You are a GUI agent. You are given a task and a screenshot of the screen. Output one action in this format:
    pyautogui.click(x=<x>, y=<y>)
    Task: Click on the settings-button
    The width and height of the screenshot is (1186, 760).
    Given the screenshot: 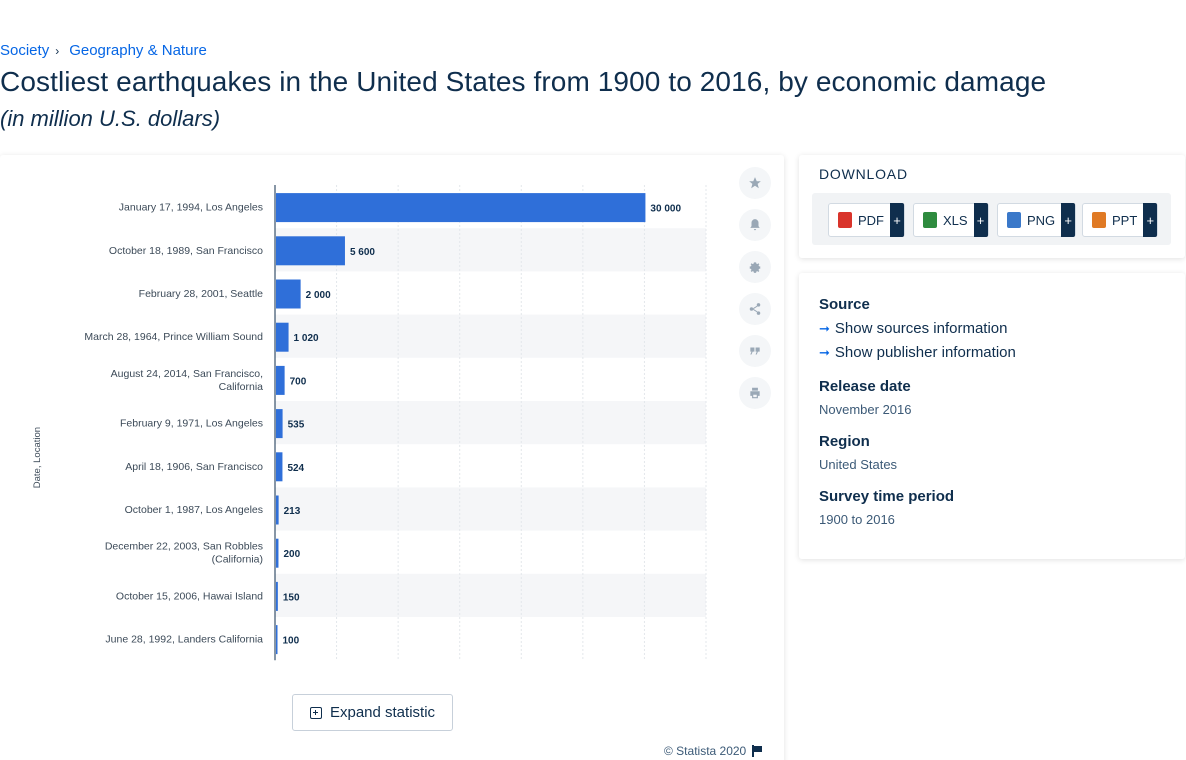 What is the action you would take?
    pyautogui.click(x=755, y=267)
    